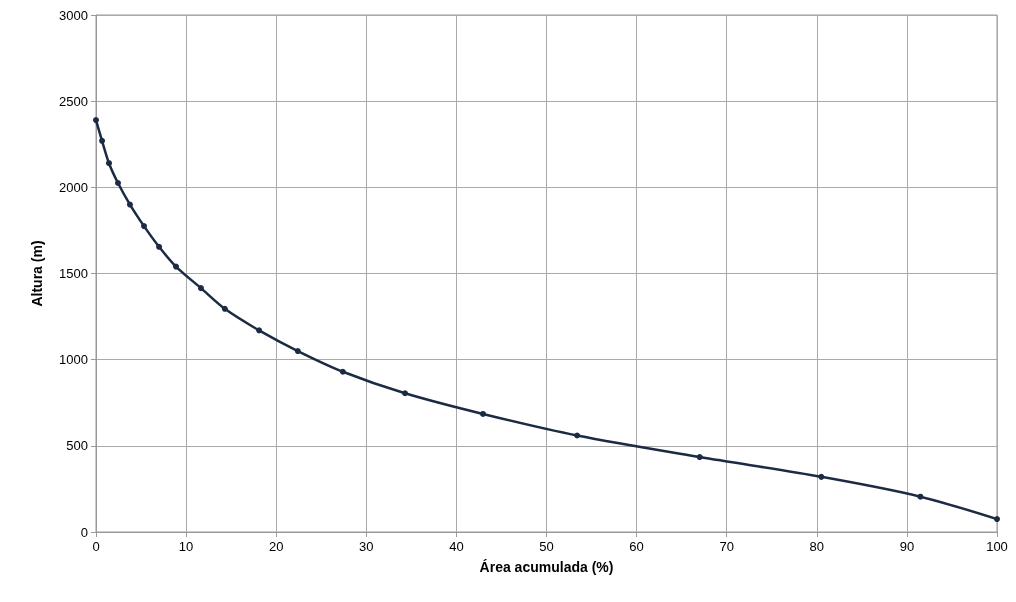 Image resolution: width=1016 pixels, height=602 pixels. Describe the element at coordinates (96, 546) in the screenshot. I see `x-tick-label: 0` at that location.